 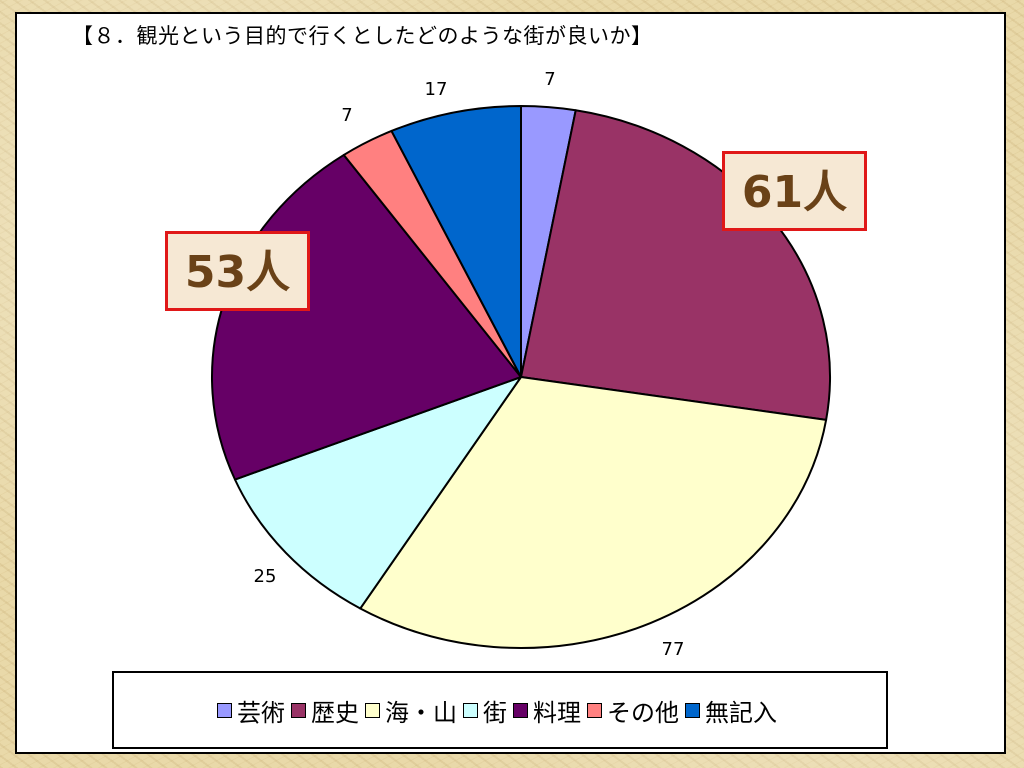 What do you see at coordinates (673, 649) in the screenshot?
I see `data-label-sea-mountain: 77` at bounding box center [673, 649].